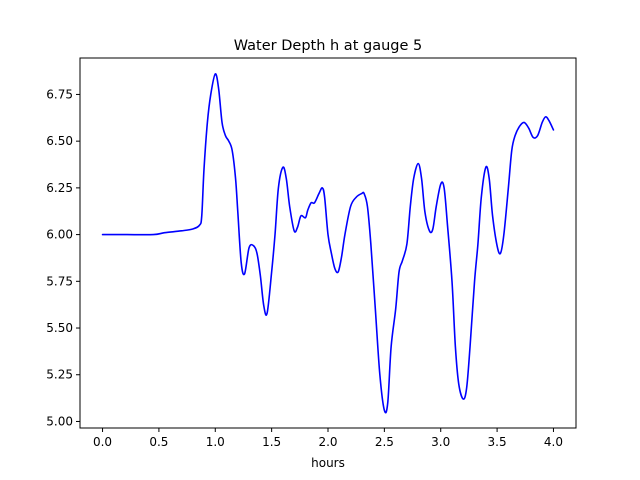 This screenshot has height=480, width=640. I want to click on x-tick-label: 1.5, so click(271, 442).